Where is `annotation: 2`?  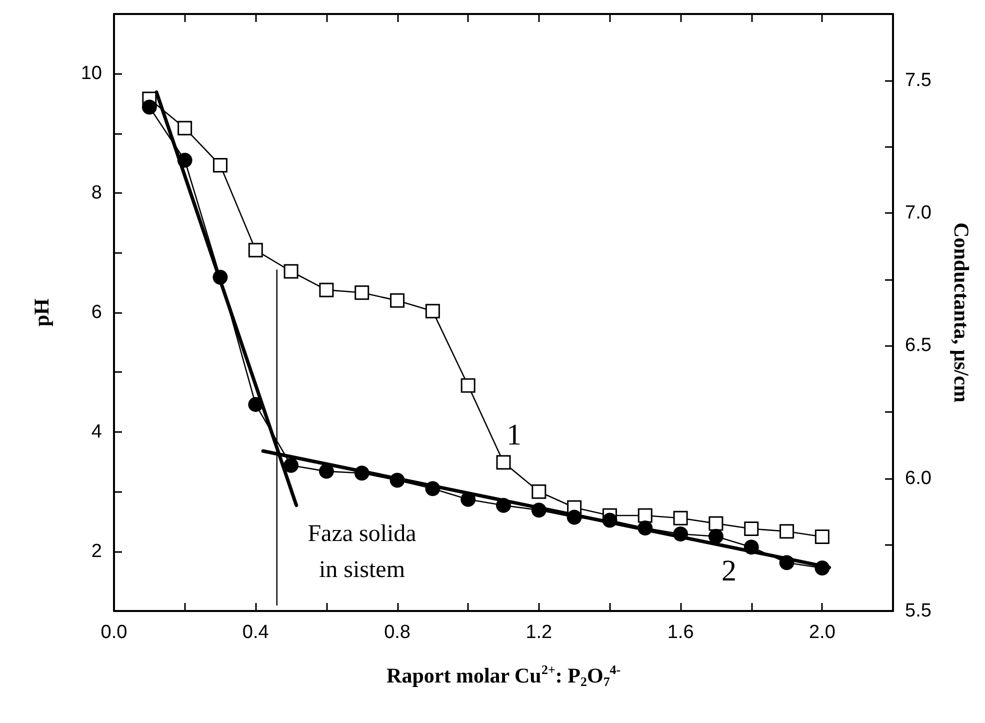
annotation: 2 is located at coordinates (729, 571).